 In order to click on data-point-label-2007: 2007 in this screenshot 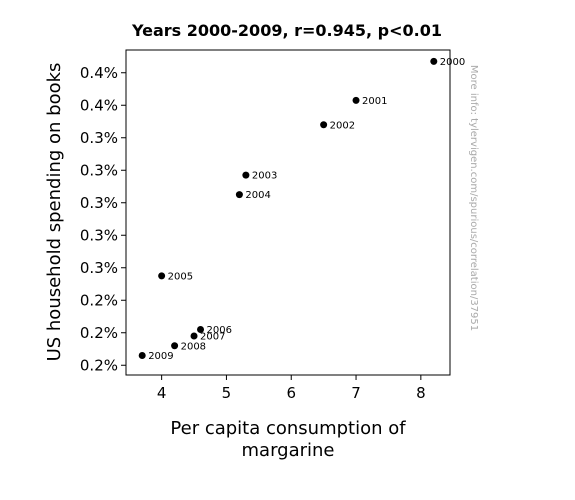, I will do `click(212, 337)`.